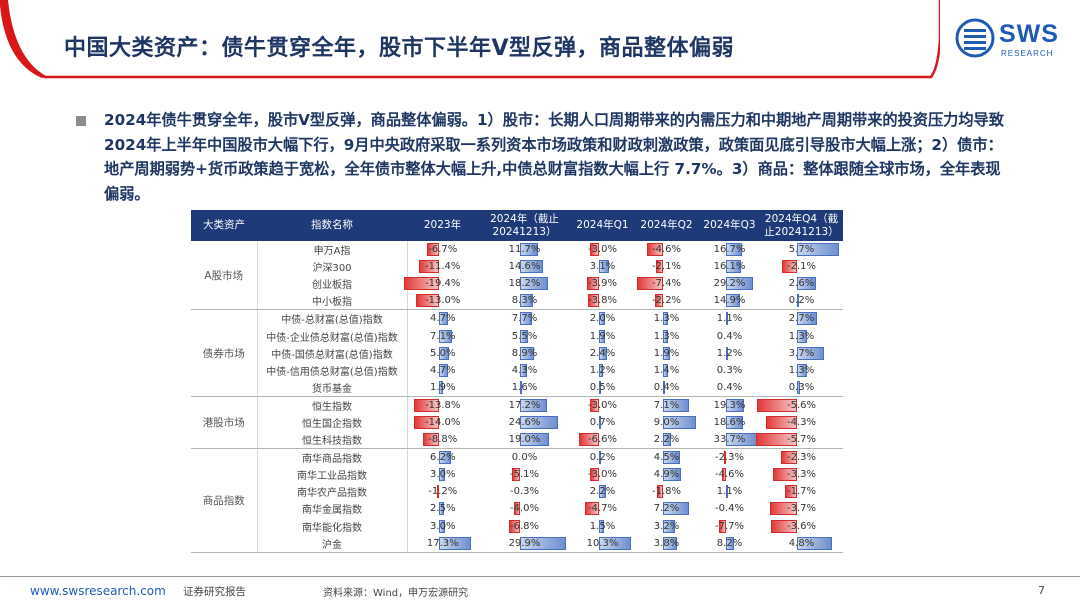 This screenshot has height=608, width=1080. What do you see at coordinates (729, 335) in the screenshot?
I see `value-cell: 0.4%` at bounding box center [729, 335].